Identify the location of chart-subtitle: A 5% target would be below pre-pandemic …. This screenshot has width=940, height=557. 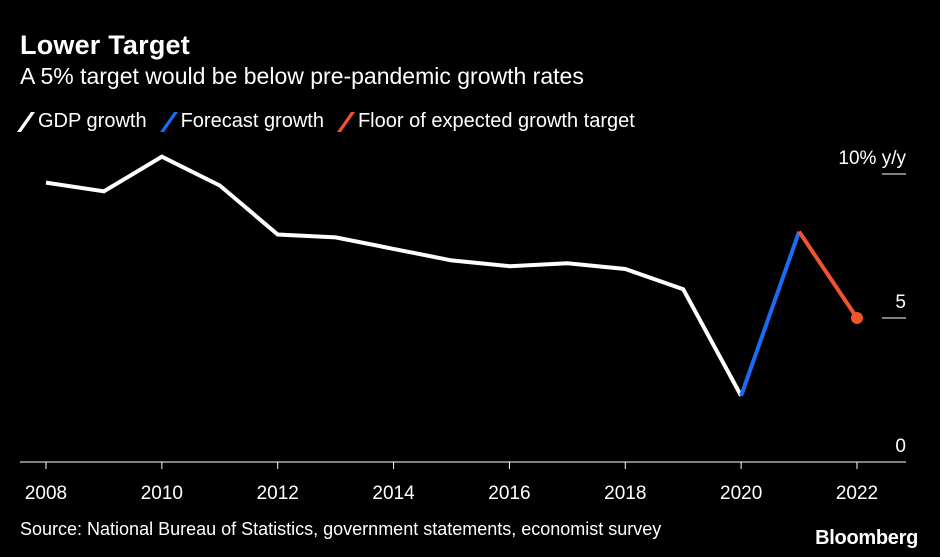
(302, 76).